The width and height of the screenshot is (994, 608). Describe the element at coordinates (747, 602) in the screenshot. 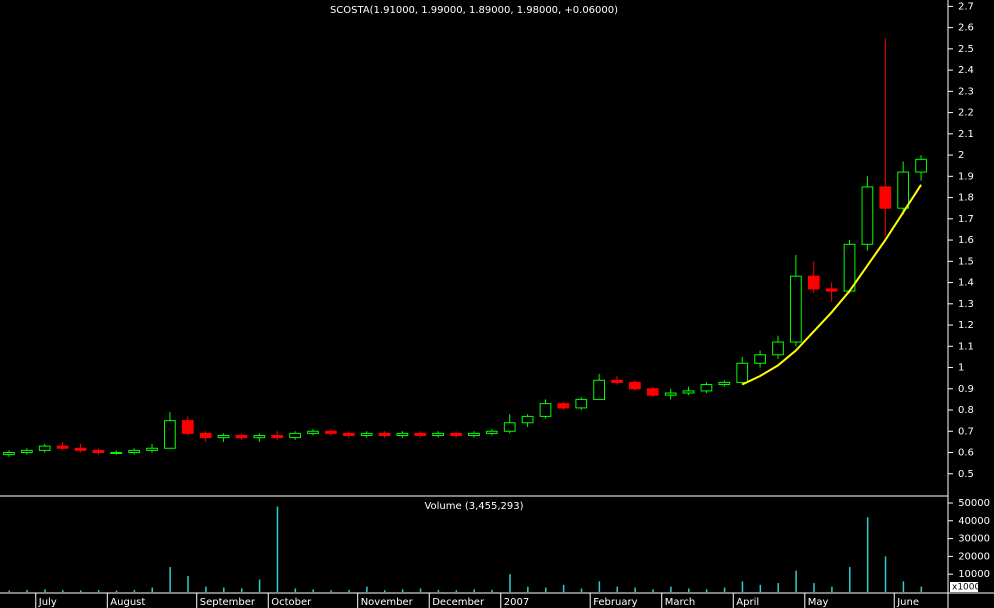

I see `x-tick-label: April` at that location.